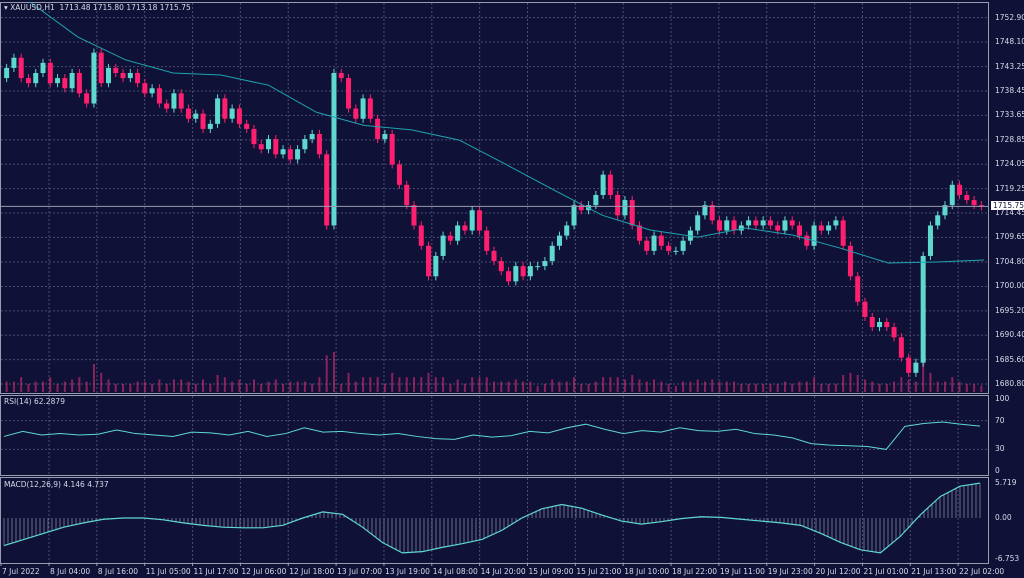  Describe the element at coordinates (1006, 482) in the screenshot. I see `macd-tick: 5.719` at that location.